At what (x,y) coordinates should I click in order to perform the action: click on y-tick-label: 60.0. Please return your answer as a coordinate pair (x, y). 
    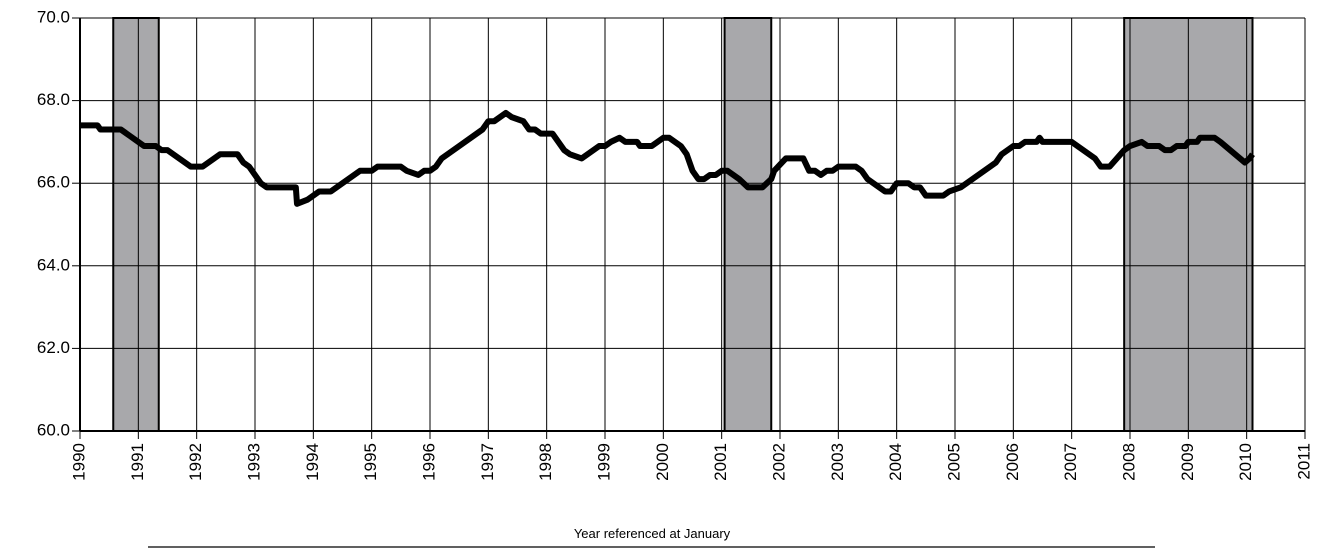
    Looking at the image, I should click on (53, 429).